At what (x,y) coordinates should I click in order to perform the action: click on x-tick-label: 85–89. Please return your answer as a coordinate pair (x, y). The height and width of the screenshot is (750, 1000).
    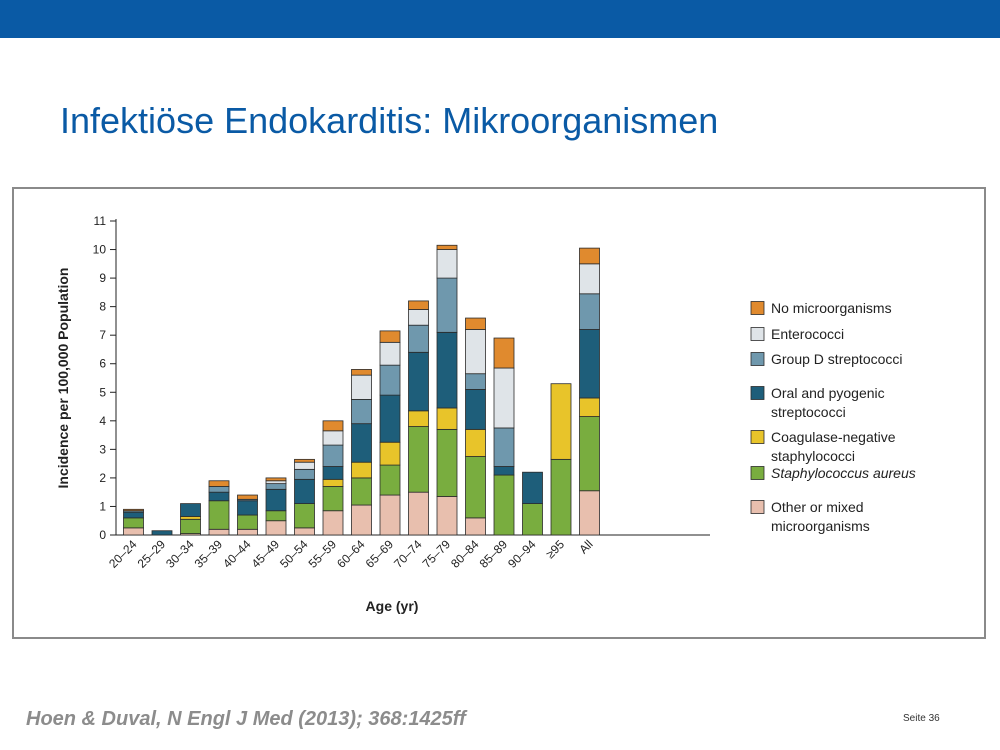
    Looking at the image, I should click on (494, 554).